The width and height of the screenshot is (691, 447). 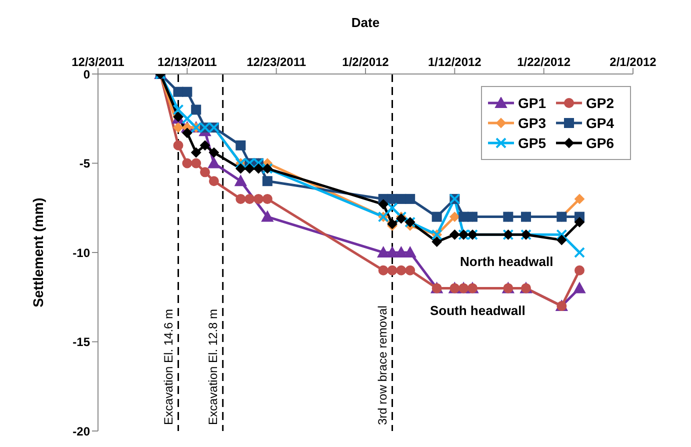 I want to click on x-tick-label: 12/23/2011, so click(x=276, y=62).